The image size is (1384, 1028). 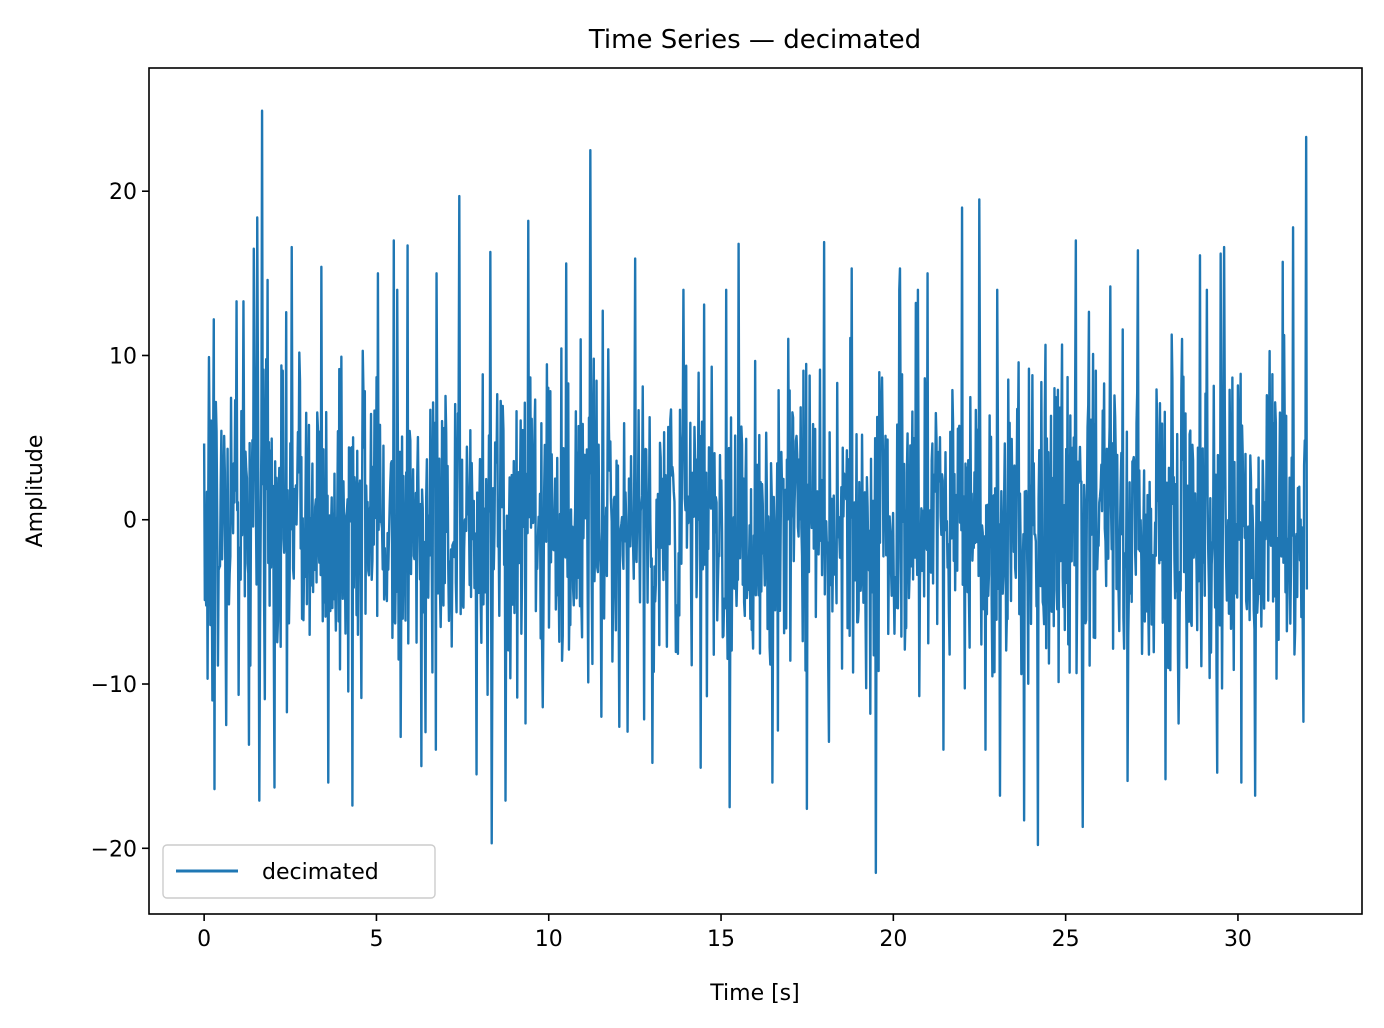 I want to click on y-tick-label: −20, so click(x=114, y=849).